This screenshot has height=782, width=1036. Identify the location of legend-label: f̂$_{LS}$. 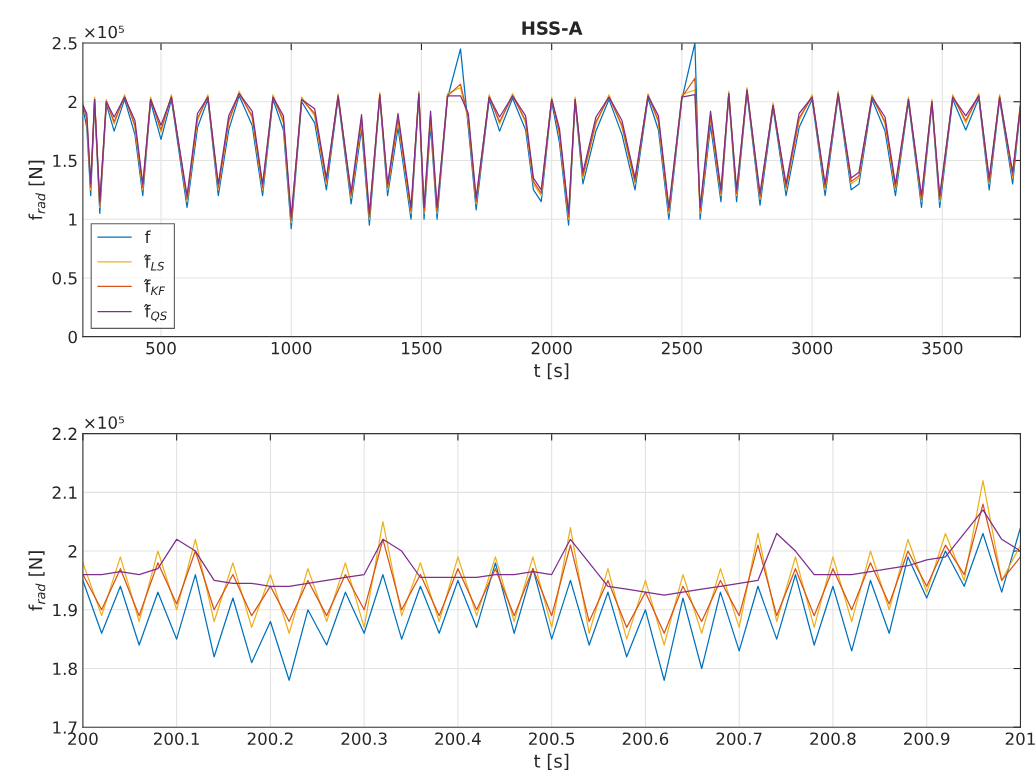
(154, 262).